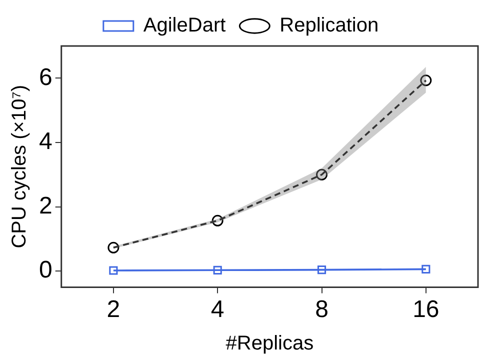  What do you see at coordinates (321, 310) in the screenshot?
I see `x-tick-label: 8` at bounding box center [321, 310].